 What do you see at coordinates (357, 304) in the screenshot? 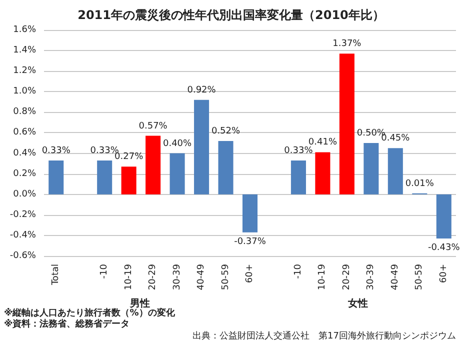
I see `text: 女性` at bounding box center [357, 304].